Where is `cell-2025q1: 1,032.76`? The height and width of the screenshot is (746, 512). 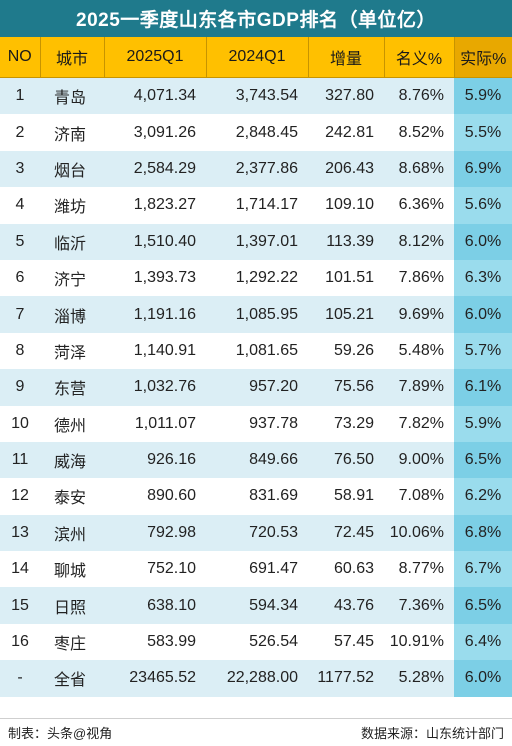
cell-2025q1: 1,032.76 is located at coordinates (155, 387).